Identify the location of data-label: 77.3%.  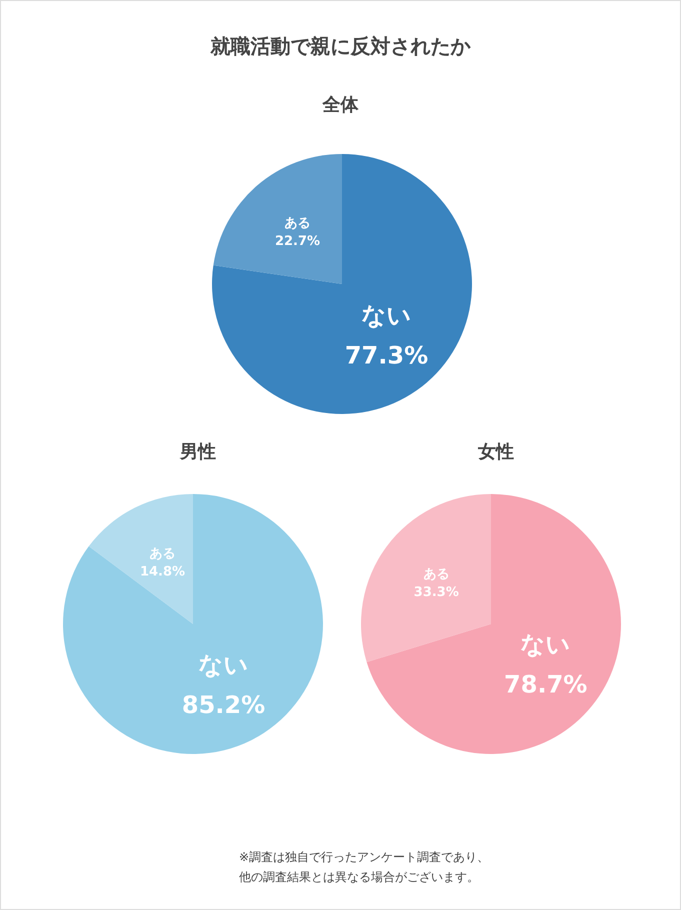
(386, 355).